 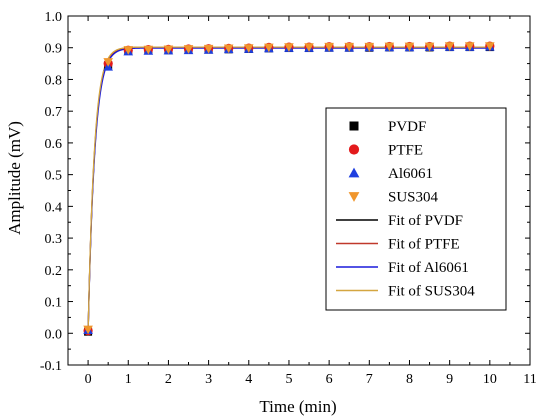 I want to click on x-tick-label: 5, so click(x=288, y=379).